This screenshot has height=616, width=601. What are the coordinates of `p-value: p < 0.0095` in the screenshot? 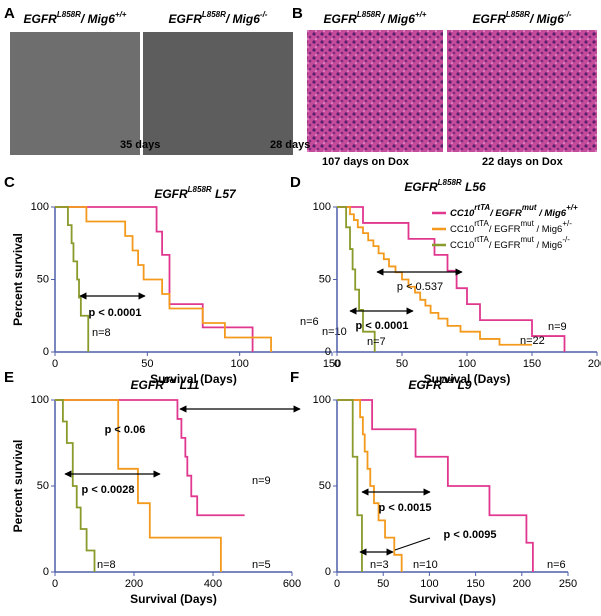 It's located at (470, 535).